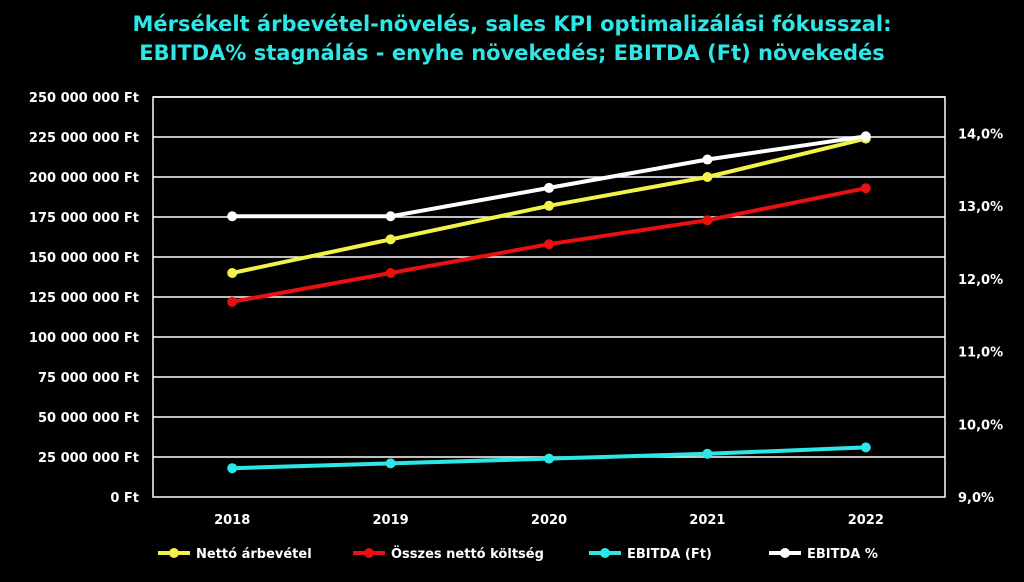 Image resolution: width=1024 pixels, height=582 pixels. What do you see at coordinates (866, 520) in the screenshot?
I see `x-tick-label: 2022` at bounding box center [866, 520].